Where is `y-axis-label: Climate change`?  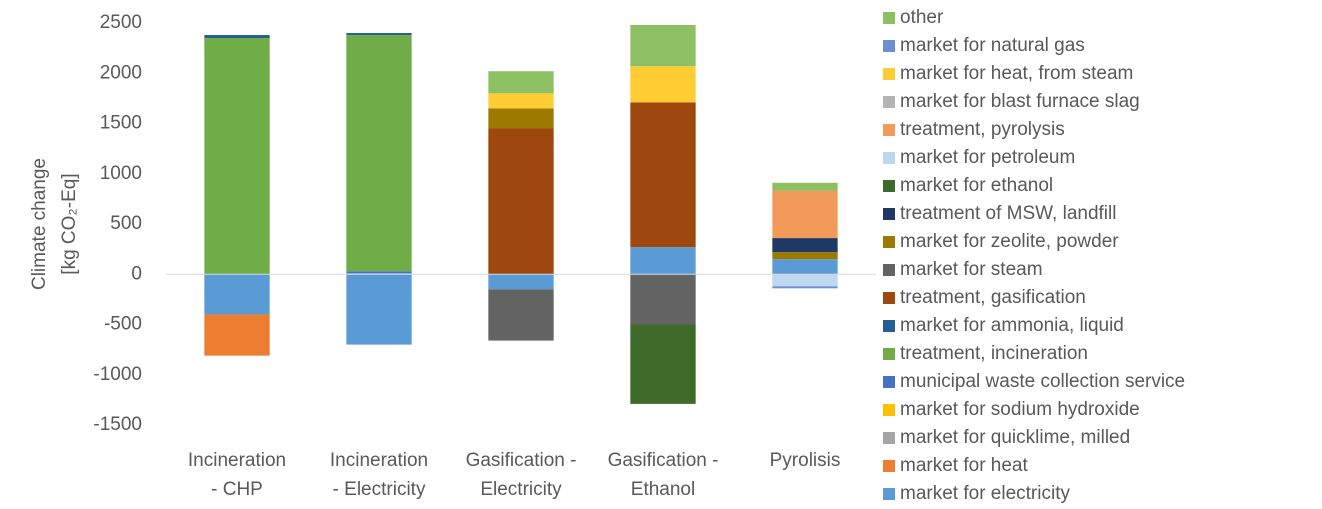 y-axis-label: Climate change is located at coordinates (39, 224).